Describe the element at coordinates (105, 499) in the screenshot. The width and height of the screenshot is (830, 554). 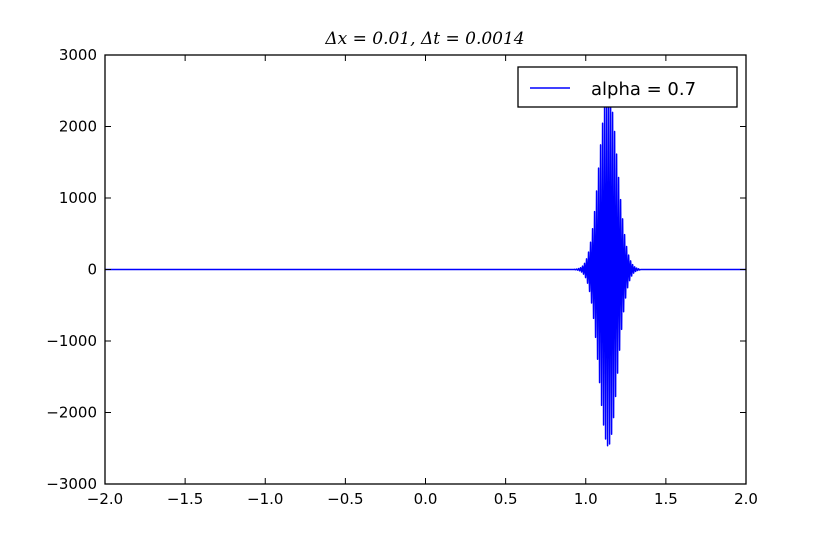
I see `x-tick-label: −2.0` at that location.